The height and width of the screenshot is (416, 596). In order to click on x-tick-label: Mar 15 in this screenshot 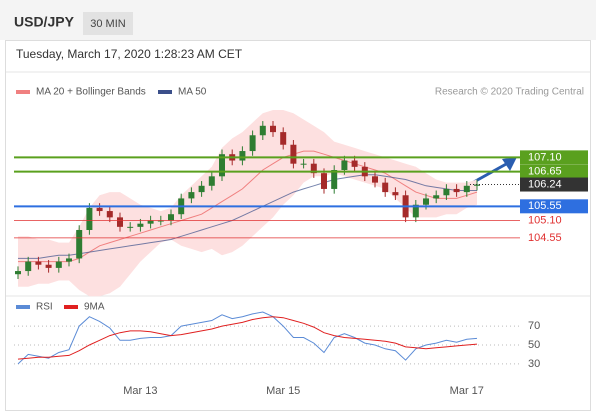, I will do `click(283, 391)`.